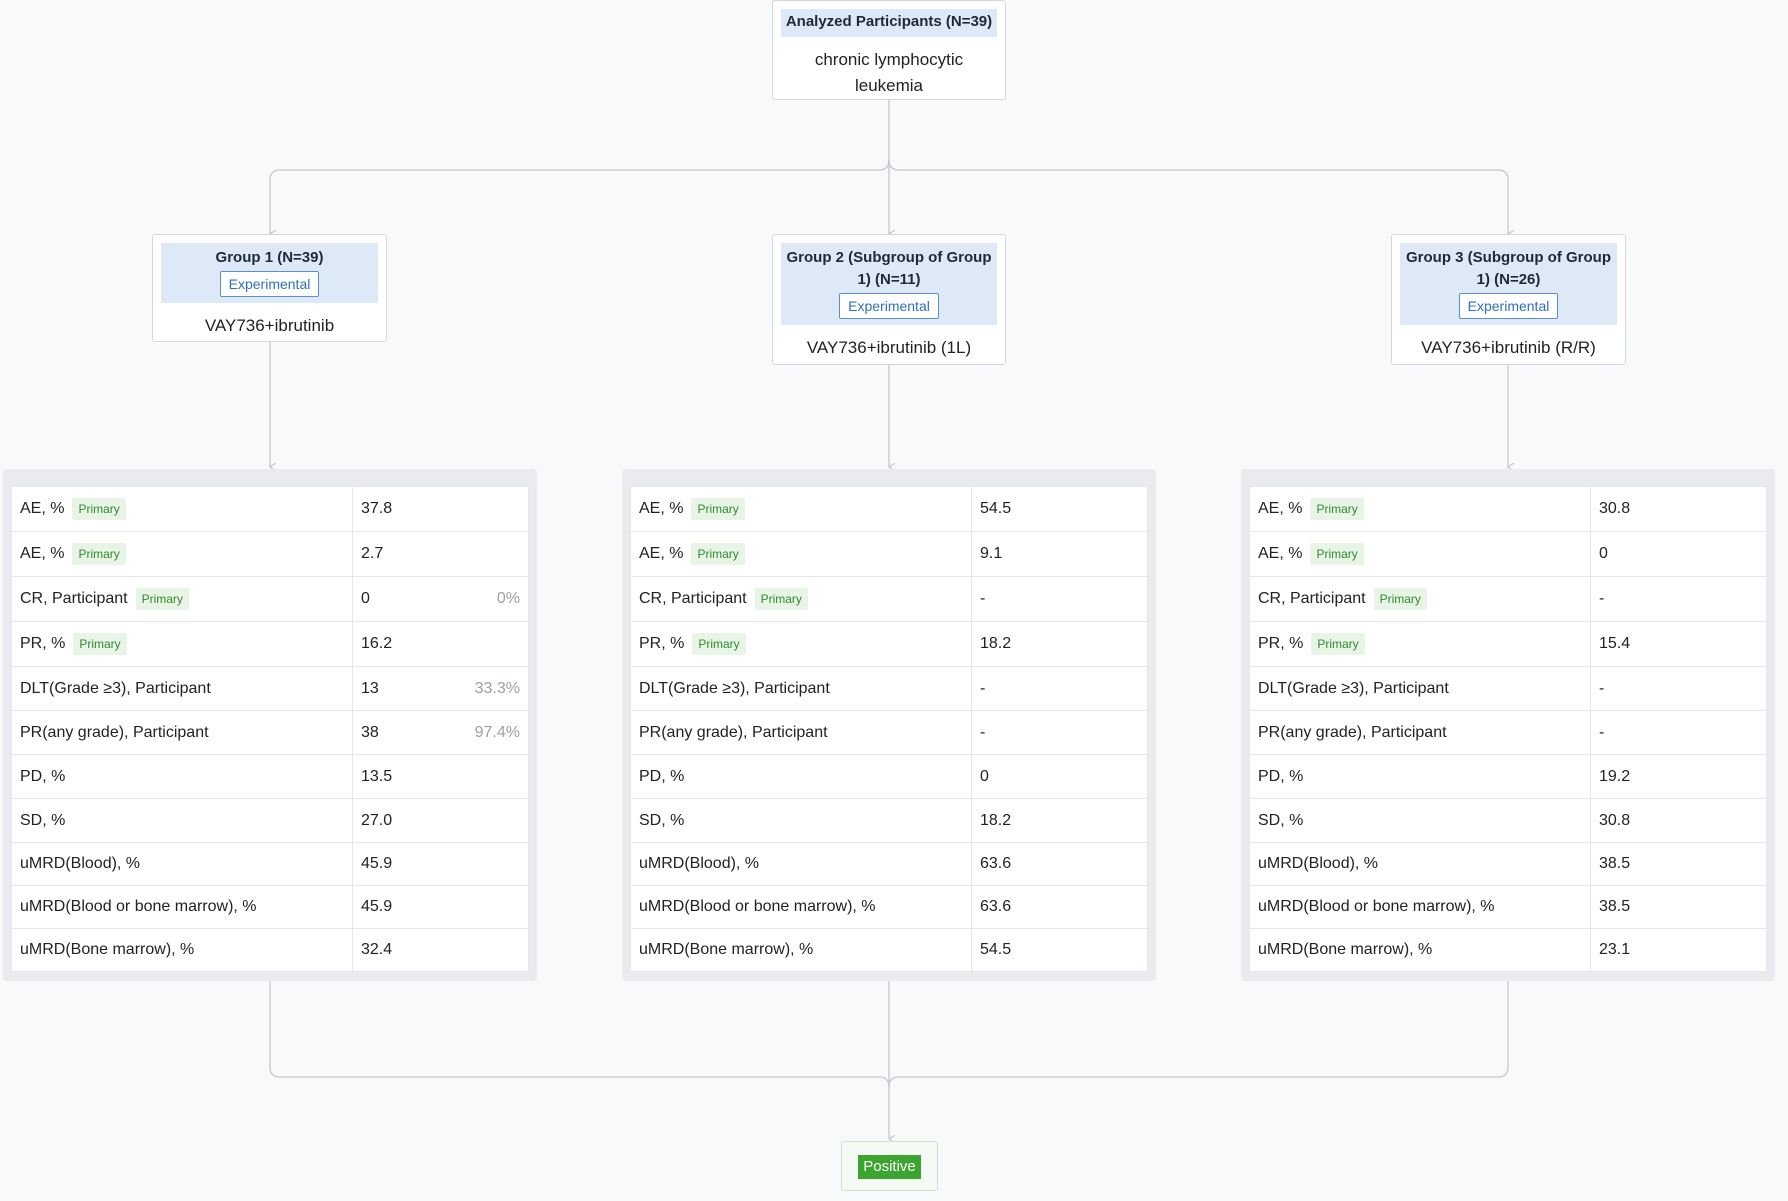  Describe the element at coordinates (801, 864) in the screenshot. I see `measure-cell: uMRD(Blood), %` at that location.